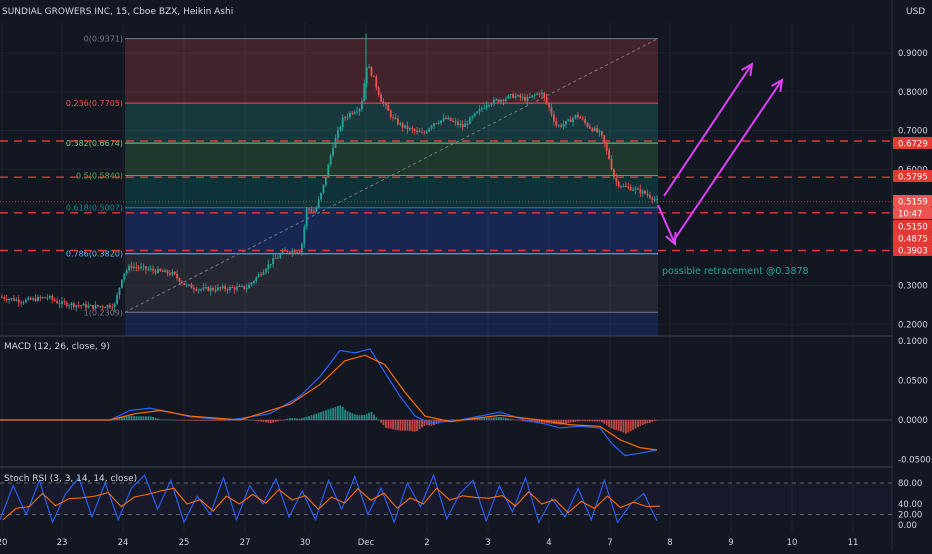 This screenshot has height=554, width=932. Describe the element at coordinates (913, 228) in the screenshot. I see `price-tag-text: 0.5150` at that location.